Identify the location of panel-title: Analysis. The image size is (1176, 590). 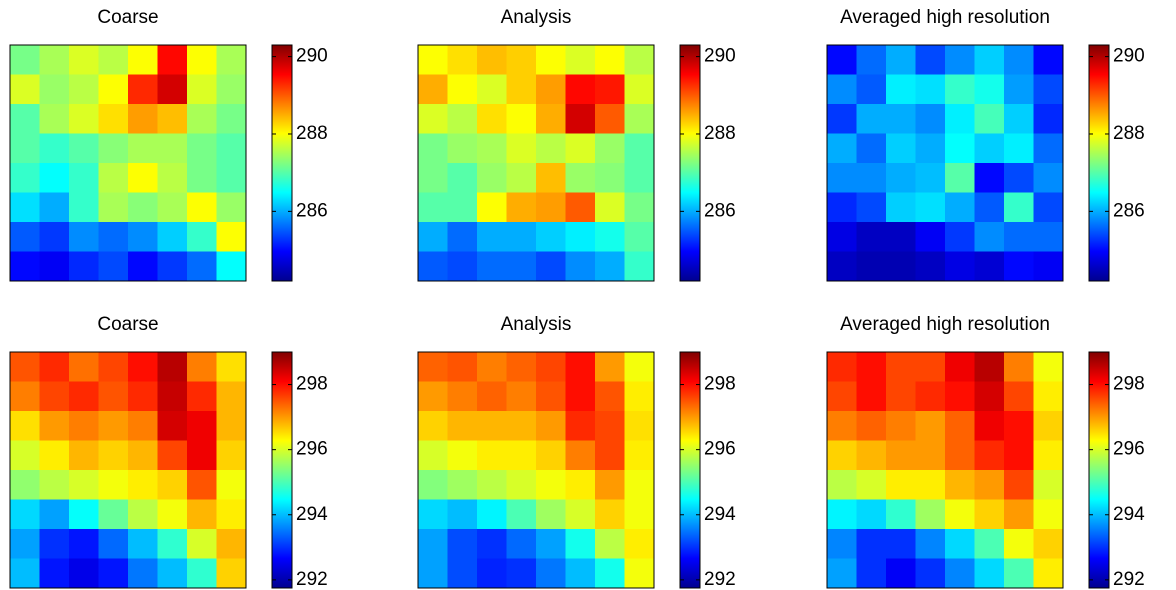
(536, 17).